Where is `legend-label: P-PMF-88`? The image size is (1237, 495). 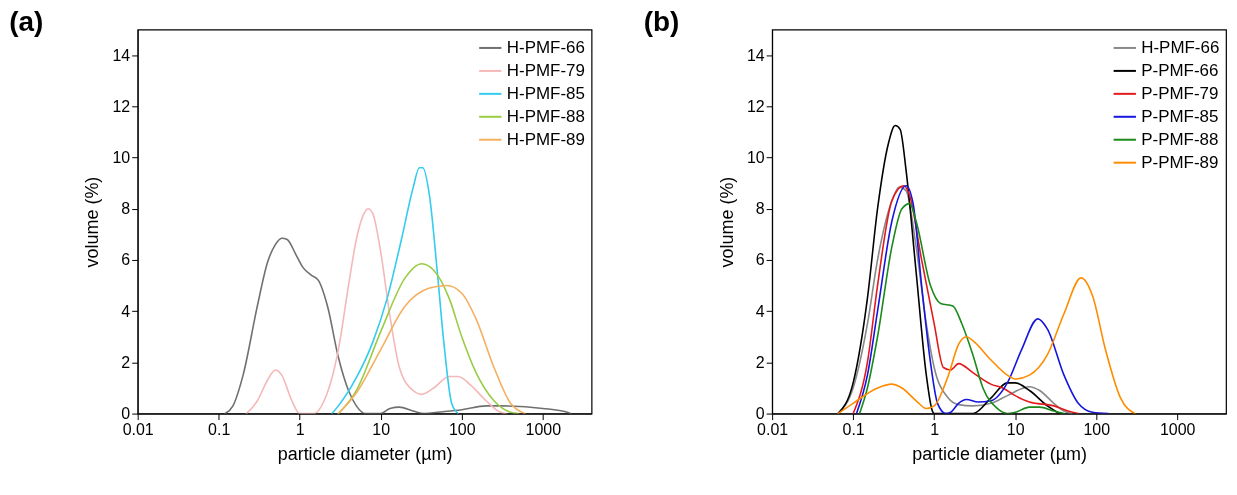 legend-label: P-PMF-88 is located at coordinates (1180, 139).